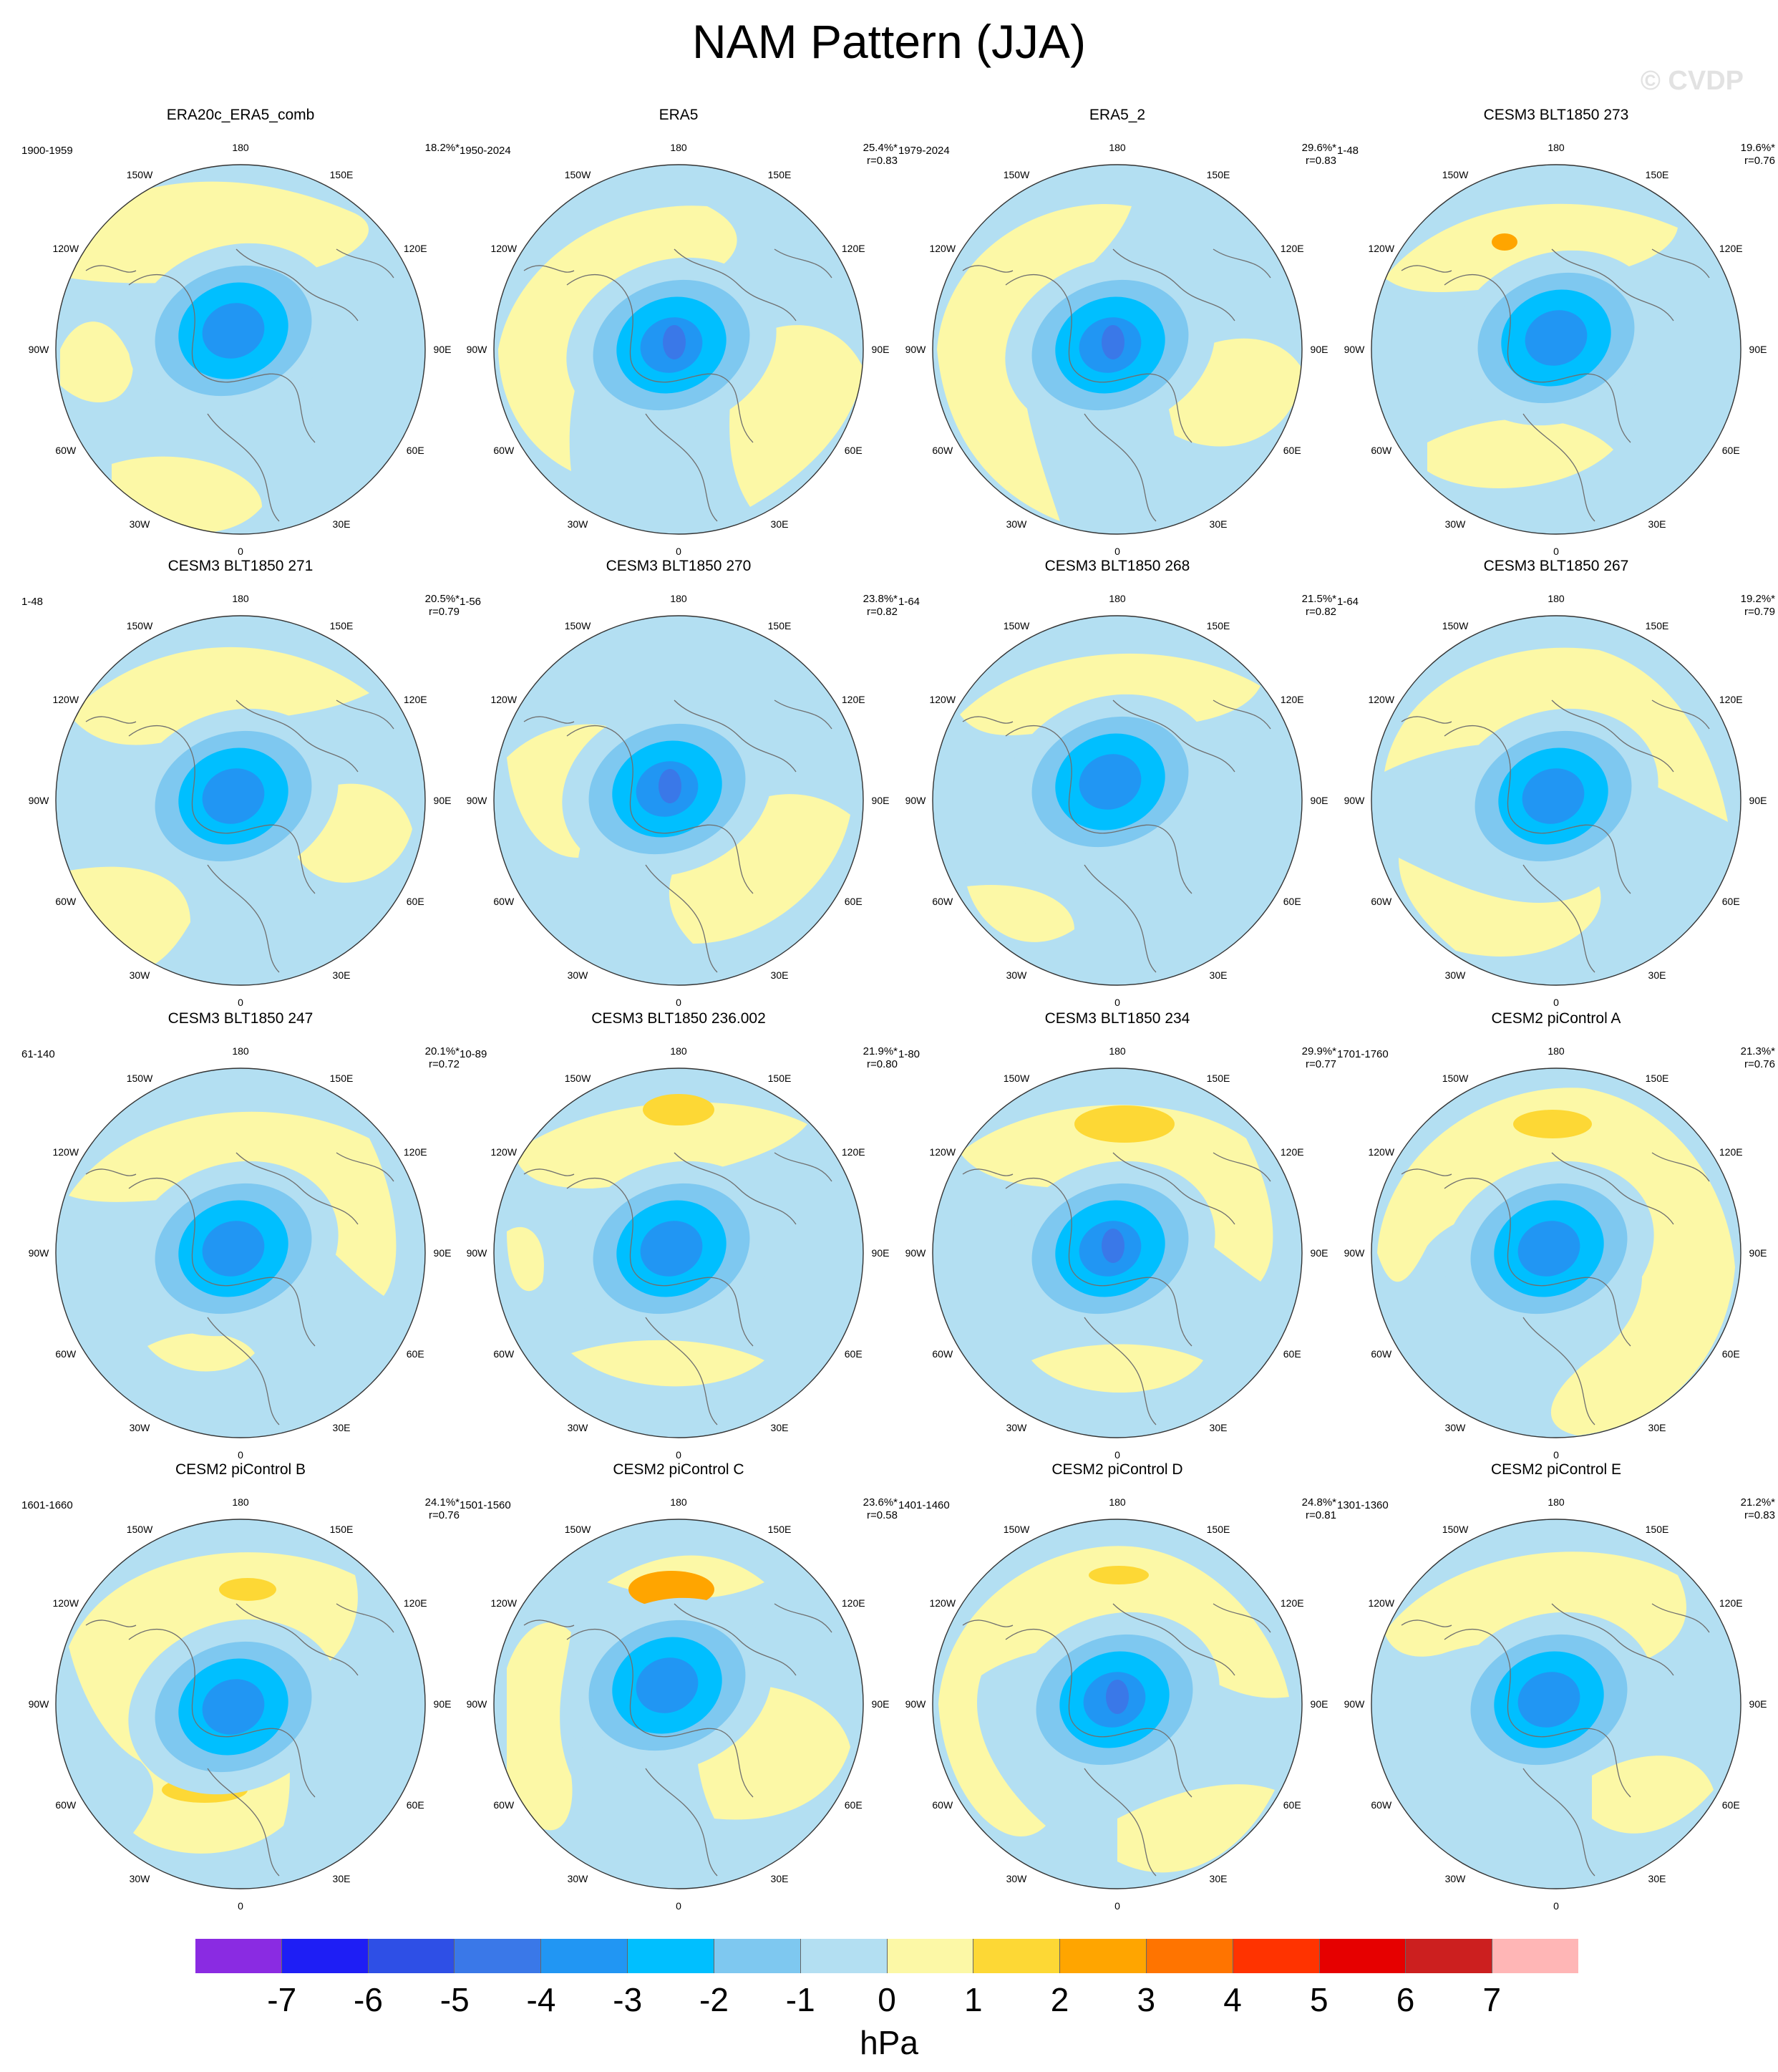 This screenshot has width=1778, height=2072. Describe the element at coordinates (882, 612) in the screenshot. I see `panel-pattern-correlation: r=0.82` at that location.